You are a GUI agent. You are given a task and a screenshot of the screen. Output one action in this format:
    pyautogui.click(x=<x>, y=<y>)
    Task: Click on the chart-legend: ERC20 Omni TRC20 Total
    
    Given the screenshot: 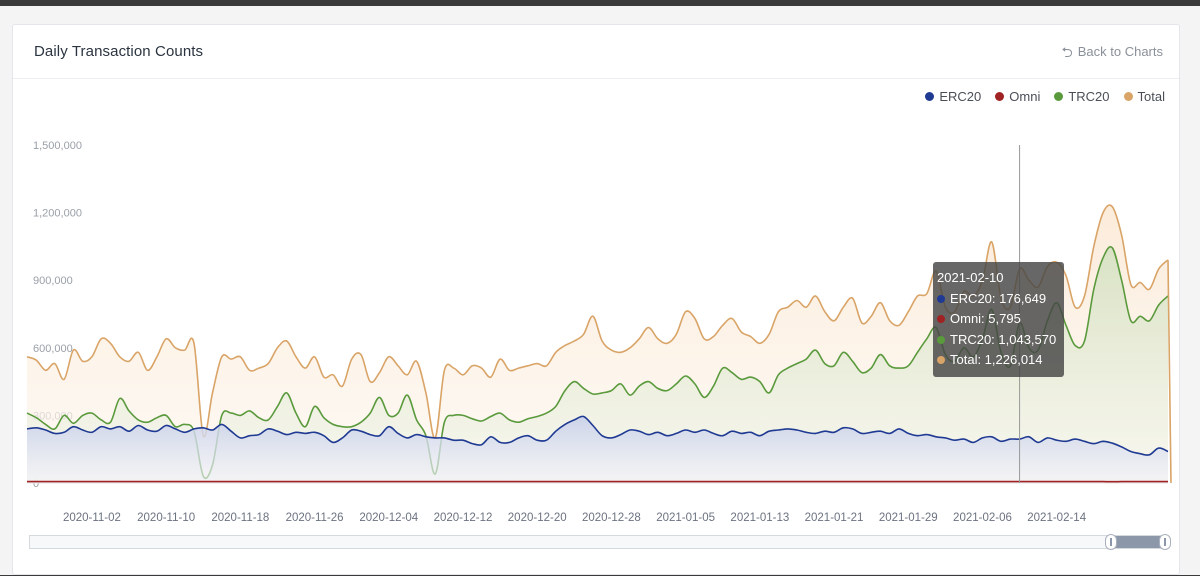 What is the action you would take?
    pyautogui.click(x=1045, y=96)
    